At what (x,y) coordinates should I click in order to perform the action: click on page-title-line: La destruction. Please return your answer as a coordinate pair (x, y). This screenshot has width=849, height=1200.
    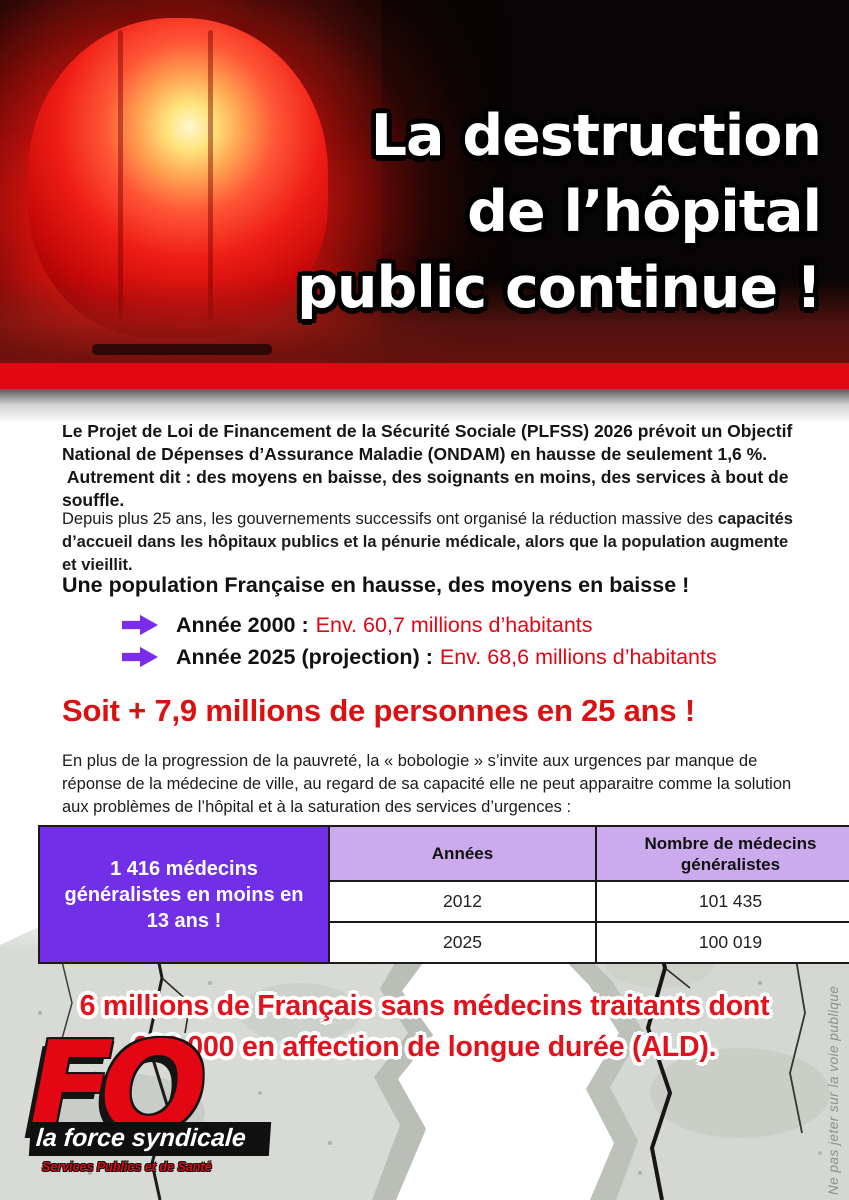
    Looking at the image, I should click on (596, 136).